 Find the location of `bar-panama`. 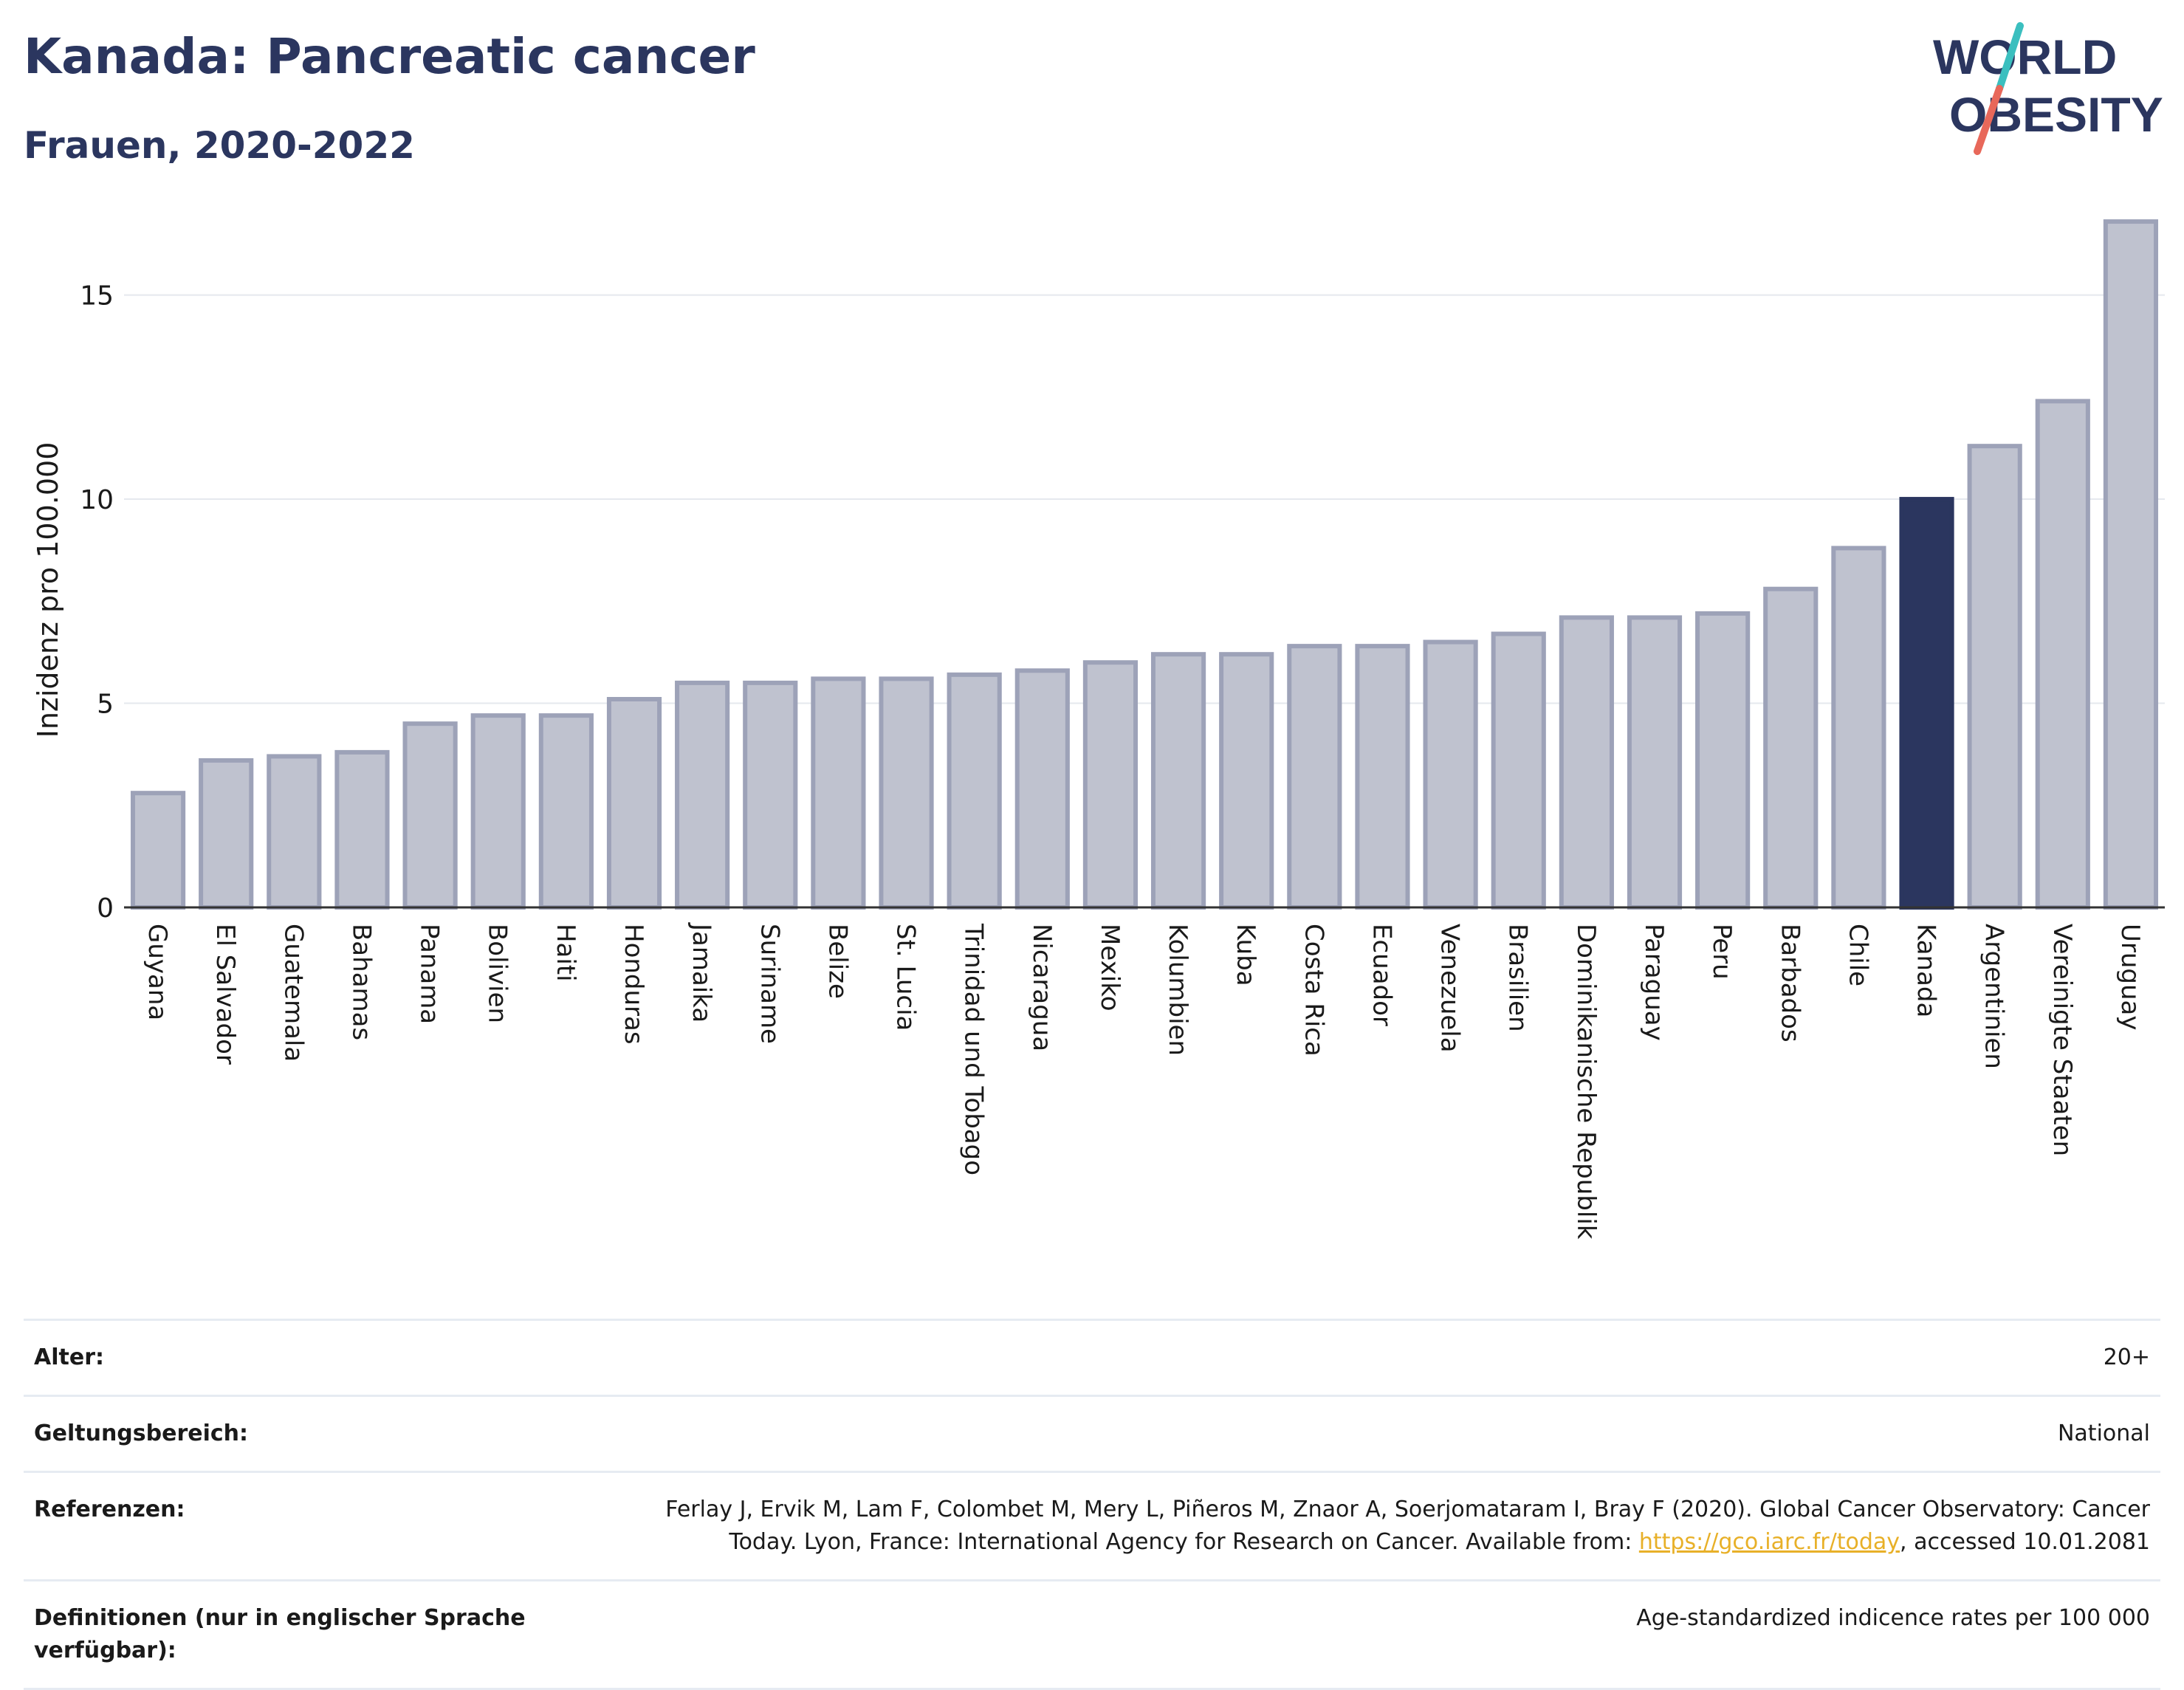

bar-panama is located at coordinates (430, 815).